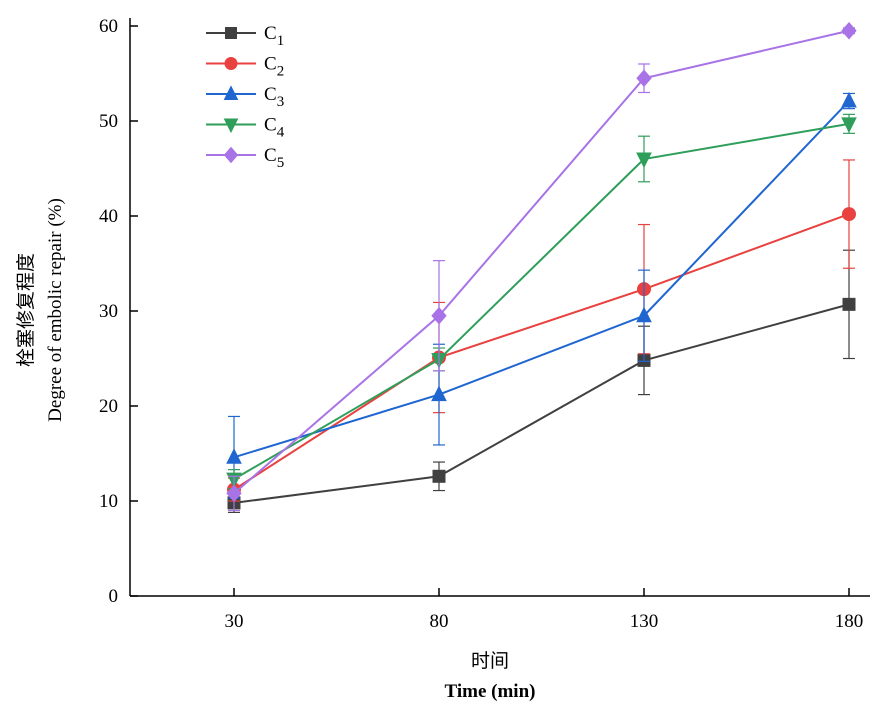 The width and height of the screenshot is (886, 709). I want to click on x-tick-label: 180, so click(849, 621).